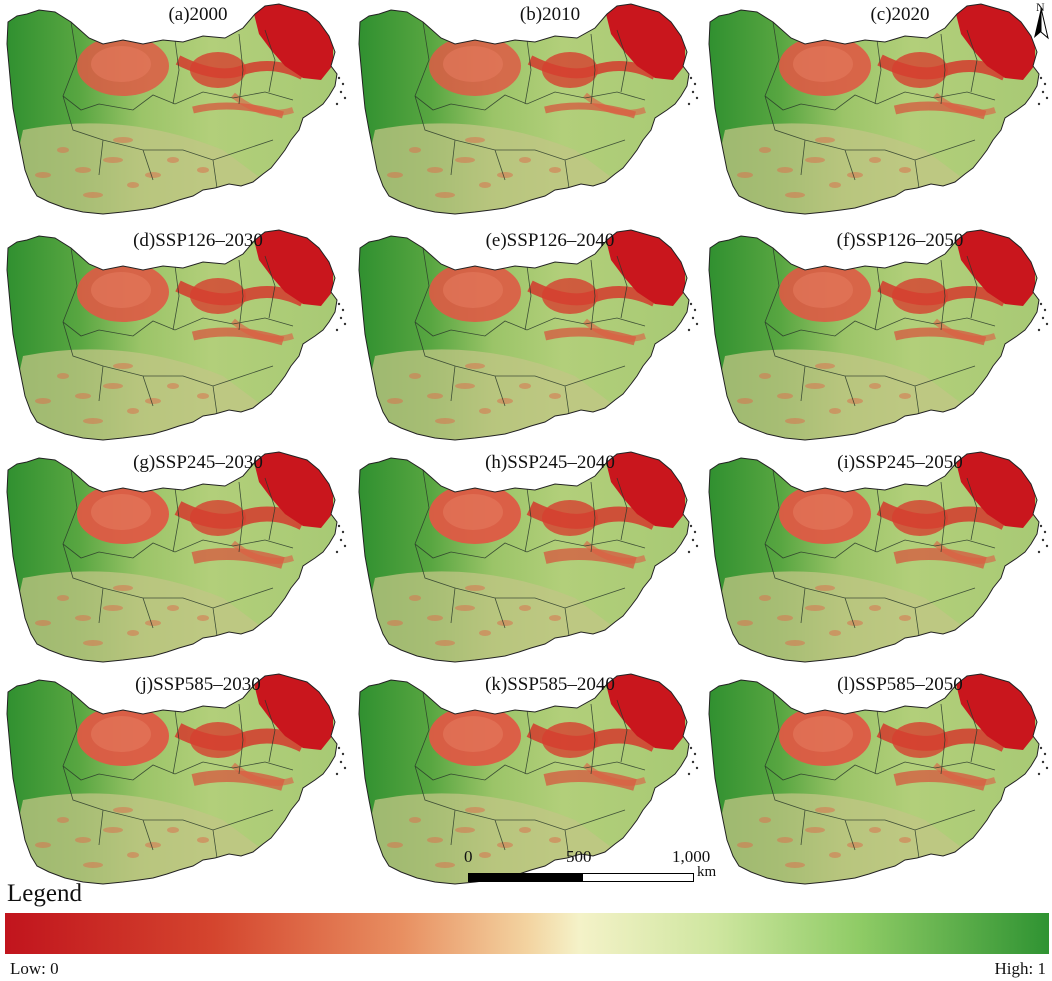 Image resolution: width=1052 pixels, height=981 pixels. Describe the element at coordinates (550, 462) in the screenshot. I see `panel-label: (h)SSP245–2040` at that location.